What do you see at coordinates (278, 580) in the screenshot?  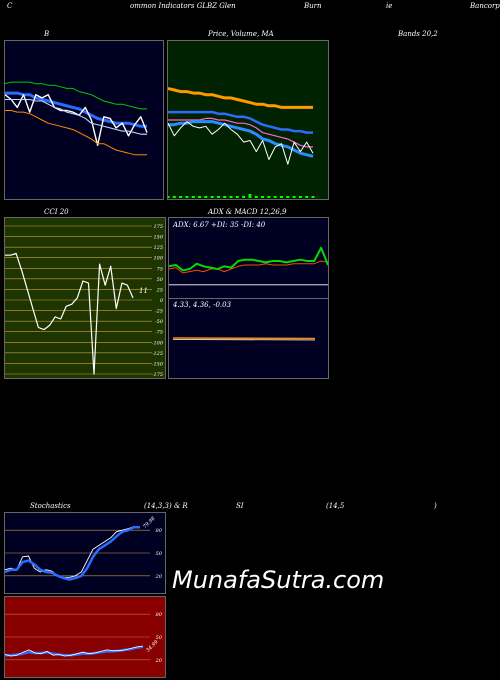 I see `watermark: MunafaSutra.com` at bounding box center [278, 580].